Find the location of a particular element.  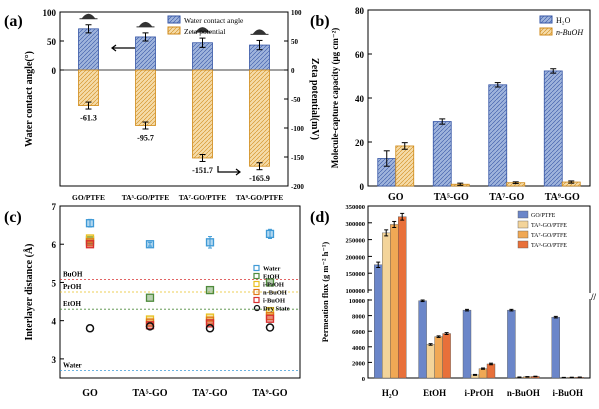

y2-tick-label: 100 is located at coordinates (296, 13).